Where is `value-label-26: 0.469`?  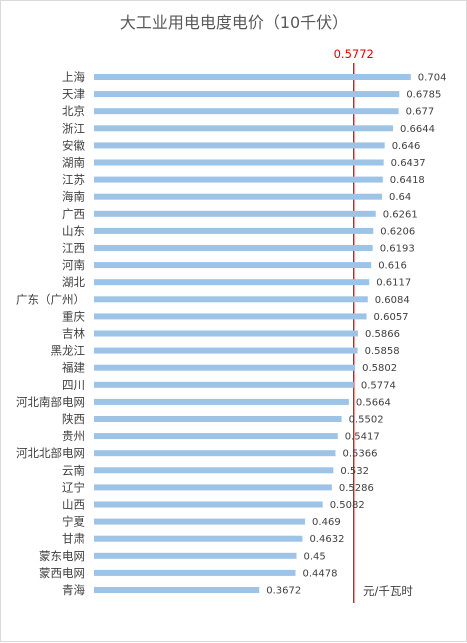
value-label-26: 0.469 is located at coordinates (326, 522).